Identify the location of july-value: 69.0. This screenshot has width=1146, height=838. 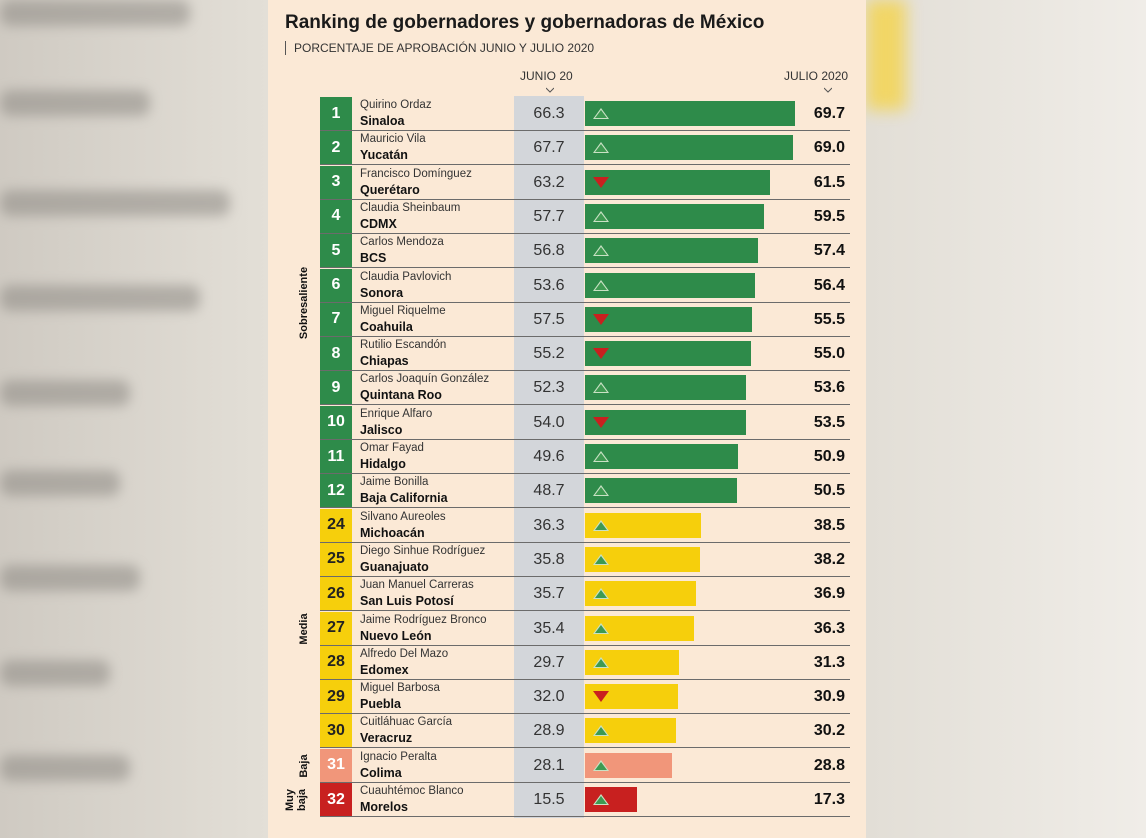
(829, 148).